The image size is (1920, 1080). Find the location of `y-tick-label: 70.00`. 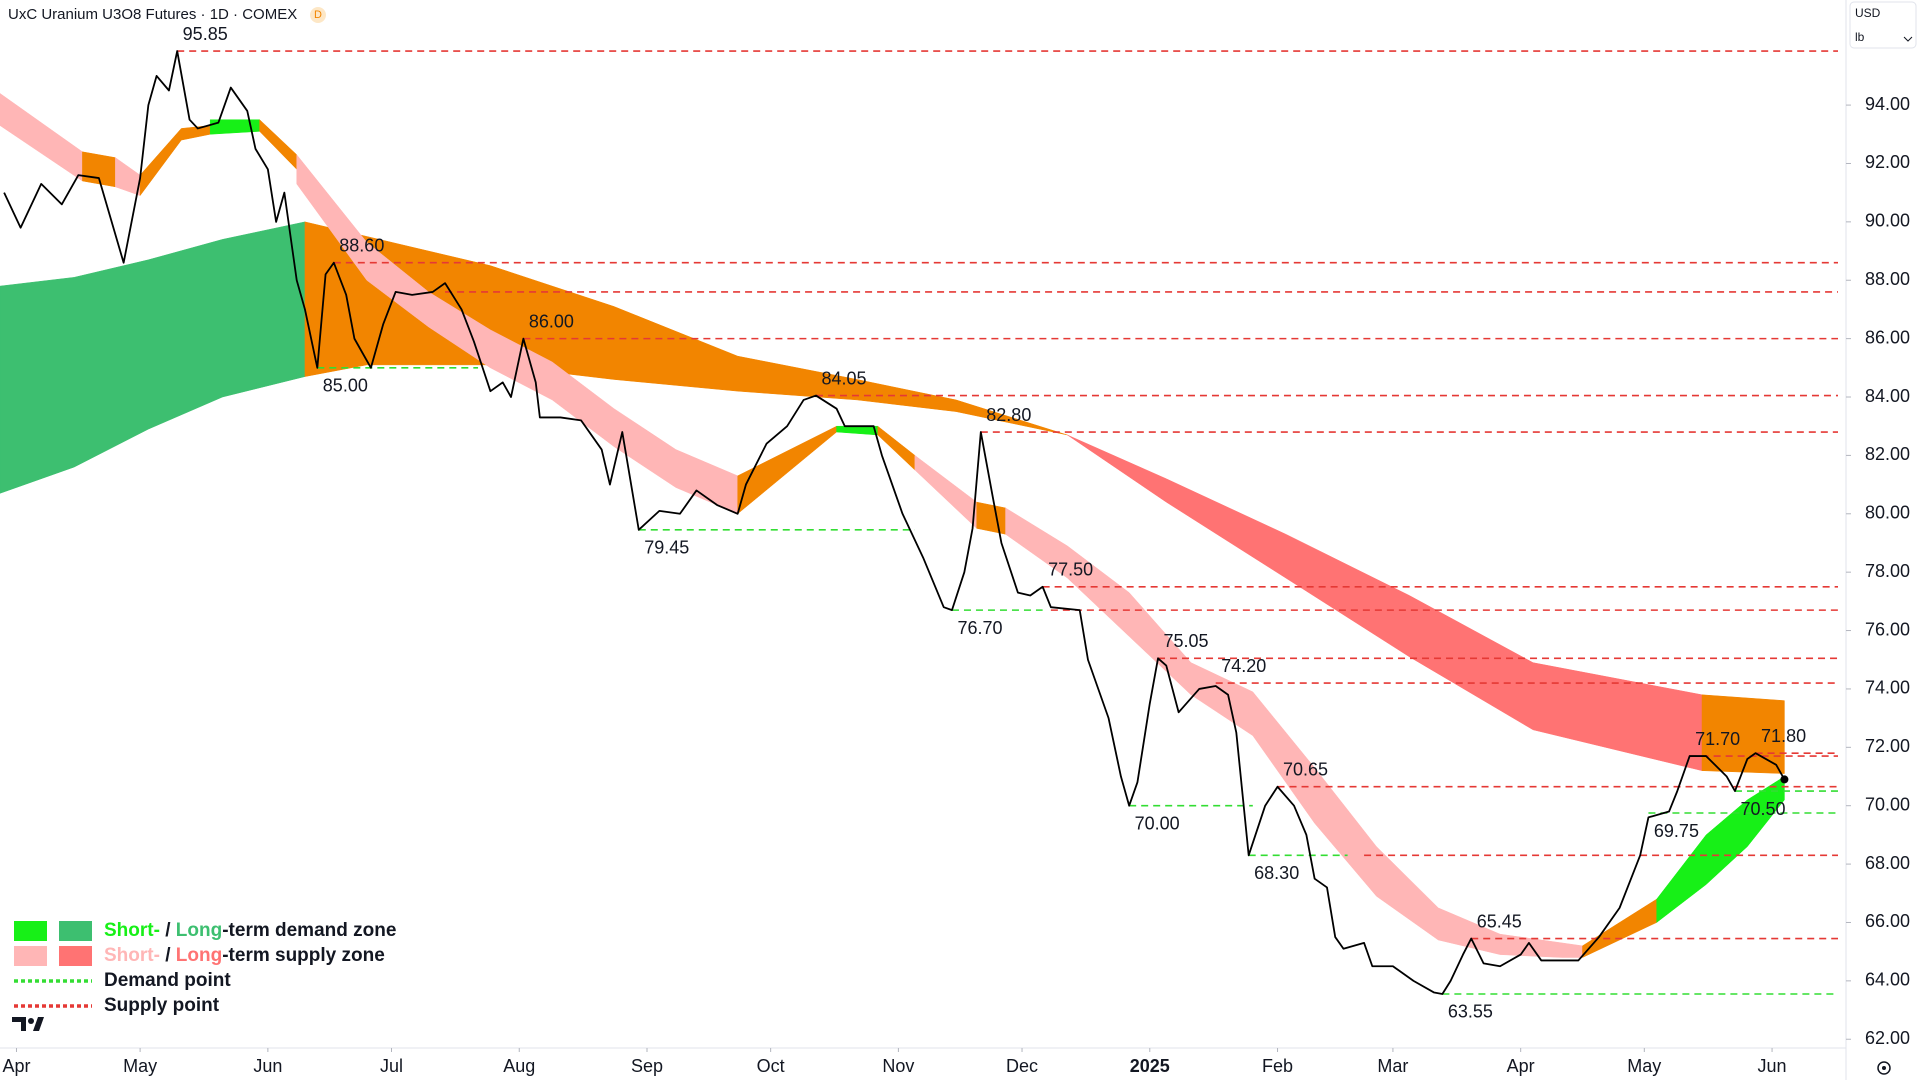

y-tick-label: 70.00 is located at coordinates (1887, 804).